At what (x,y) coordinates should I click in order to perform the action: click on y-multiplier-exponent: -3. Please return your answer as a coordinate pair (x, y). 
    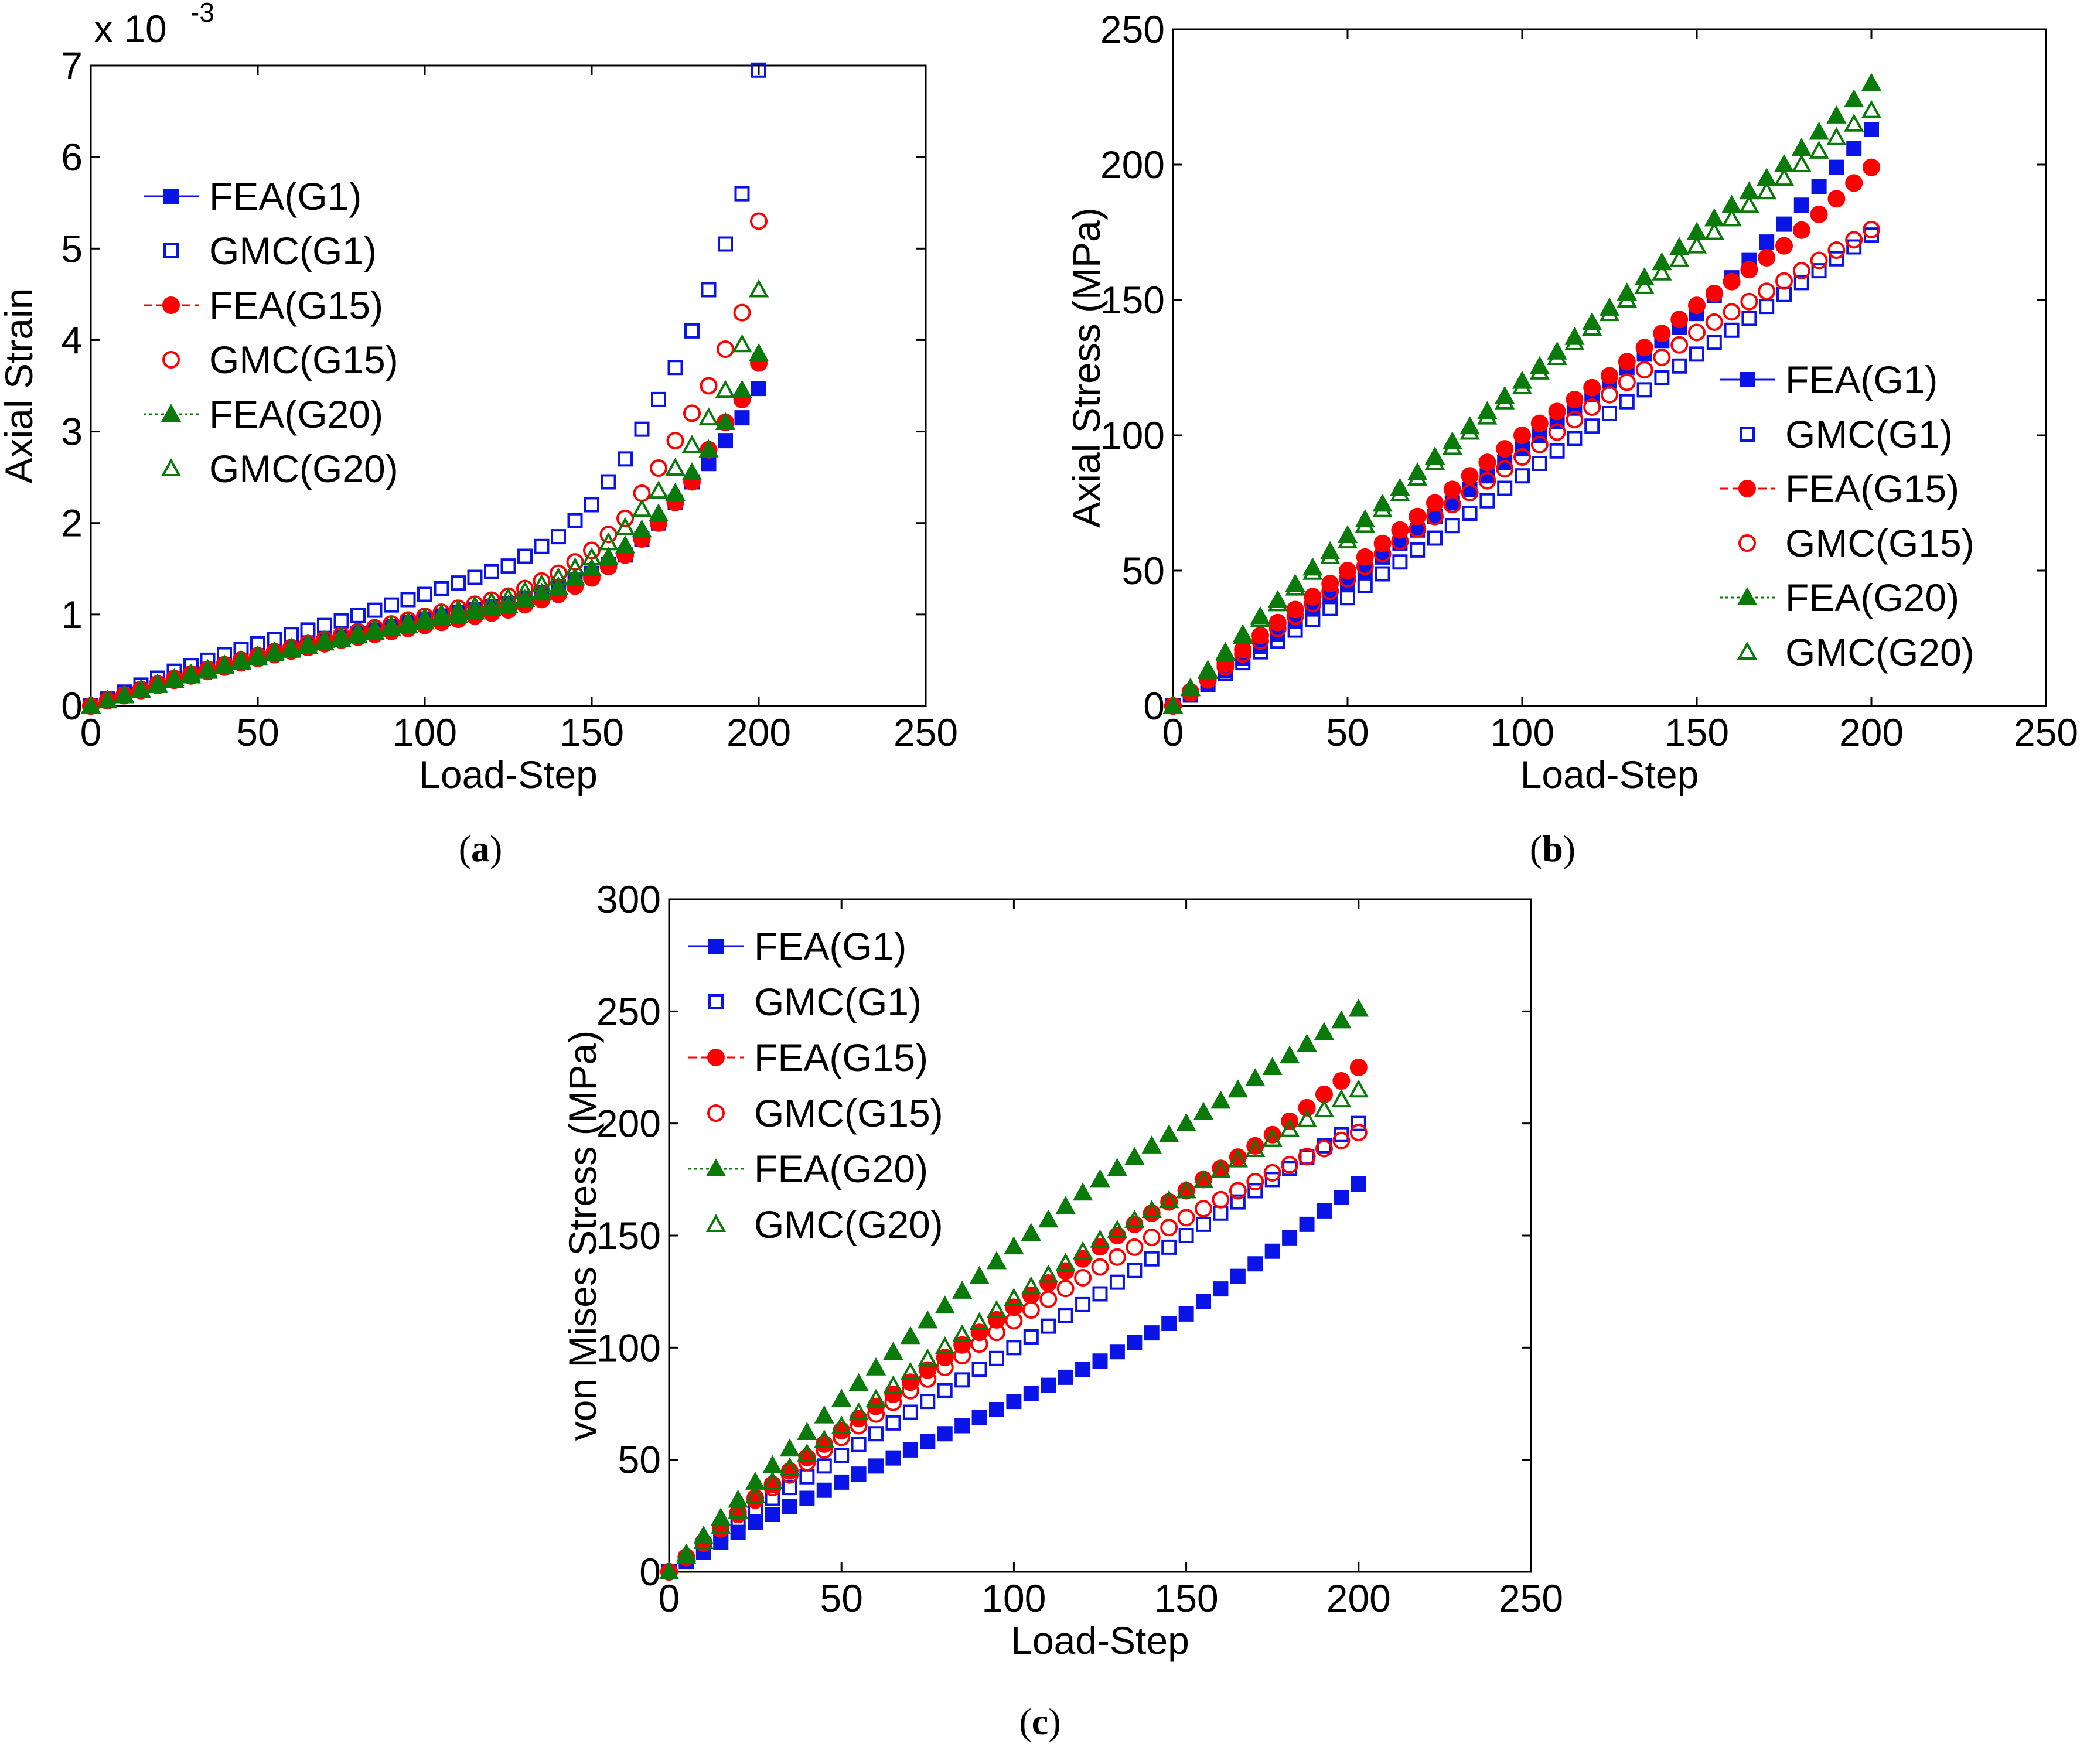
    Looking at the image, I should click on (202, 14).